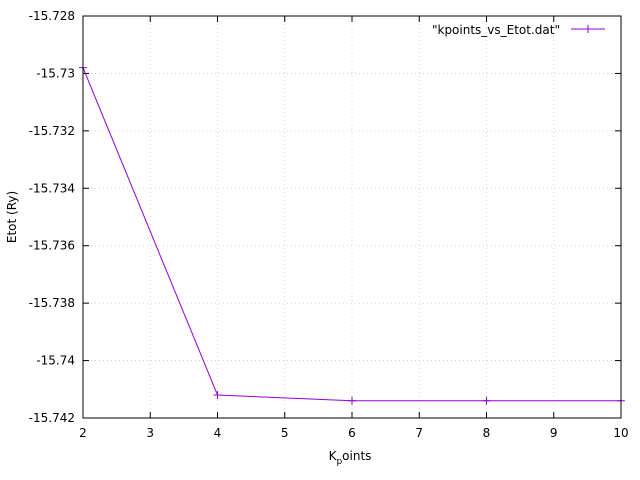 Image resolution: width=640 pixels, height=480 pixels. Describe the element at coordinates (52, 188) in the screenshot. I see `y-tick-label: -15.734` at that location.